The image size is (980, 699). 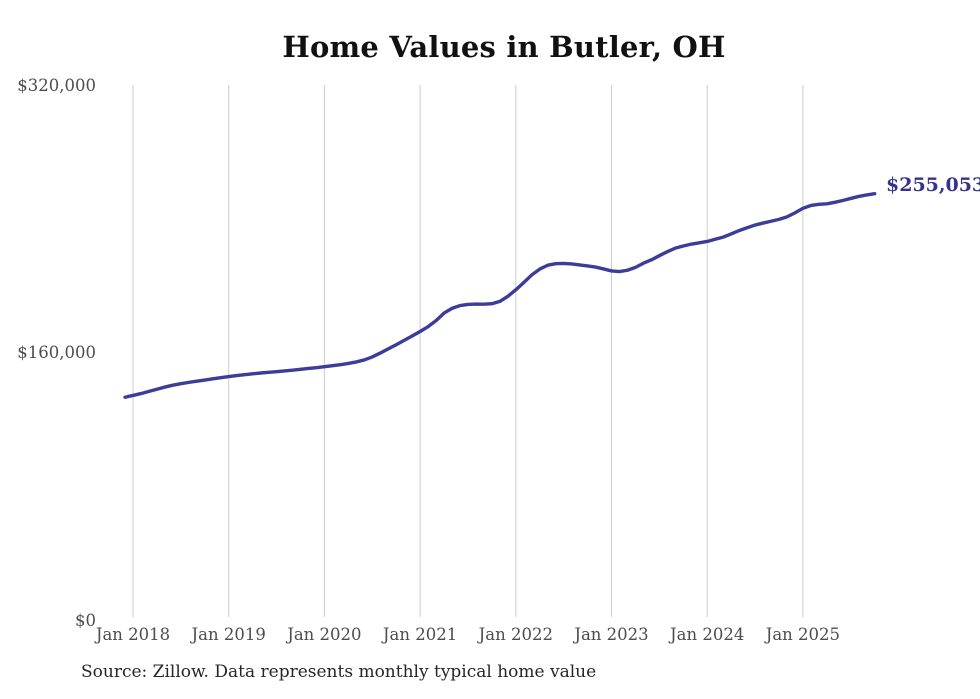 What do you see at coordinates (324, 634) in the screenshot?
I see `x-tick-label: Jan 2020` at bounding box center [324, 634].